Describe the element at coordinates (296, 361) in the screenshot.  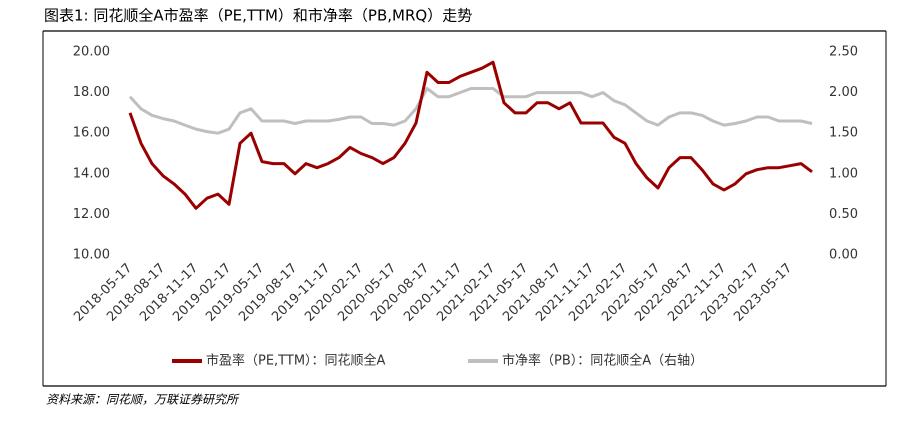
I see `legend-label: 市盈率（PE,TTM）：同花顺全A` at that location.